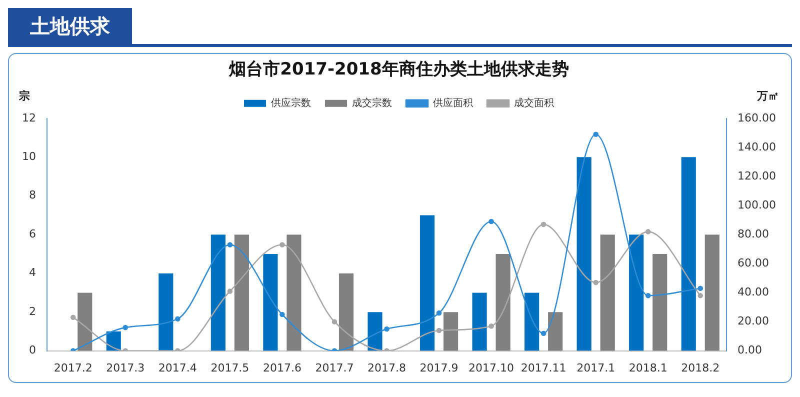 The image size is (800, 397). What do you see at coordinates (757, 175) in the screenshot?
I see `y2-tick-label: 120.00` at bounding box center [757, 175].